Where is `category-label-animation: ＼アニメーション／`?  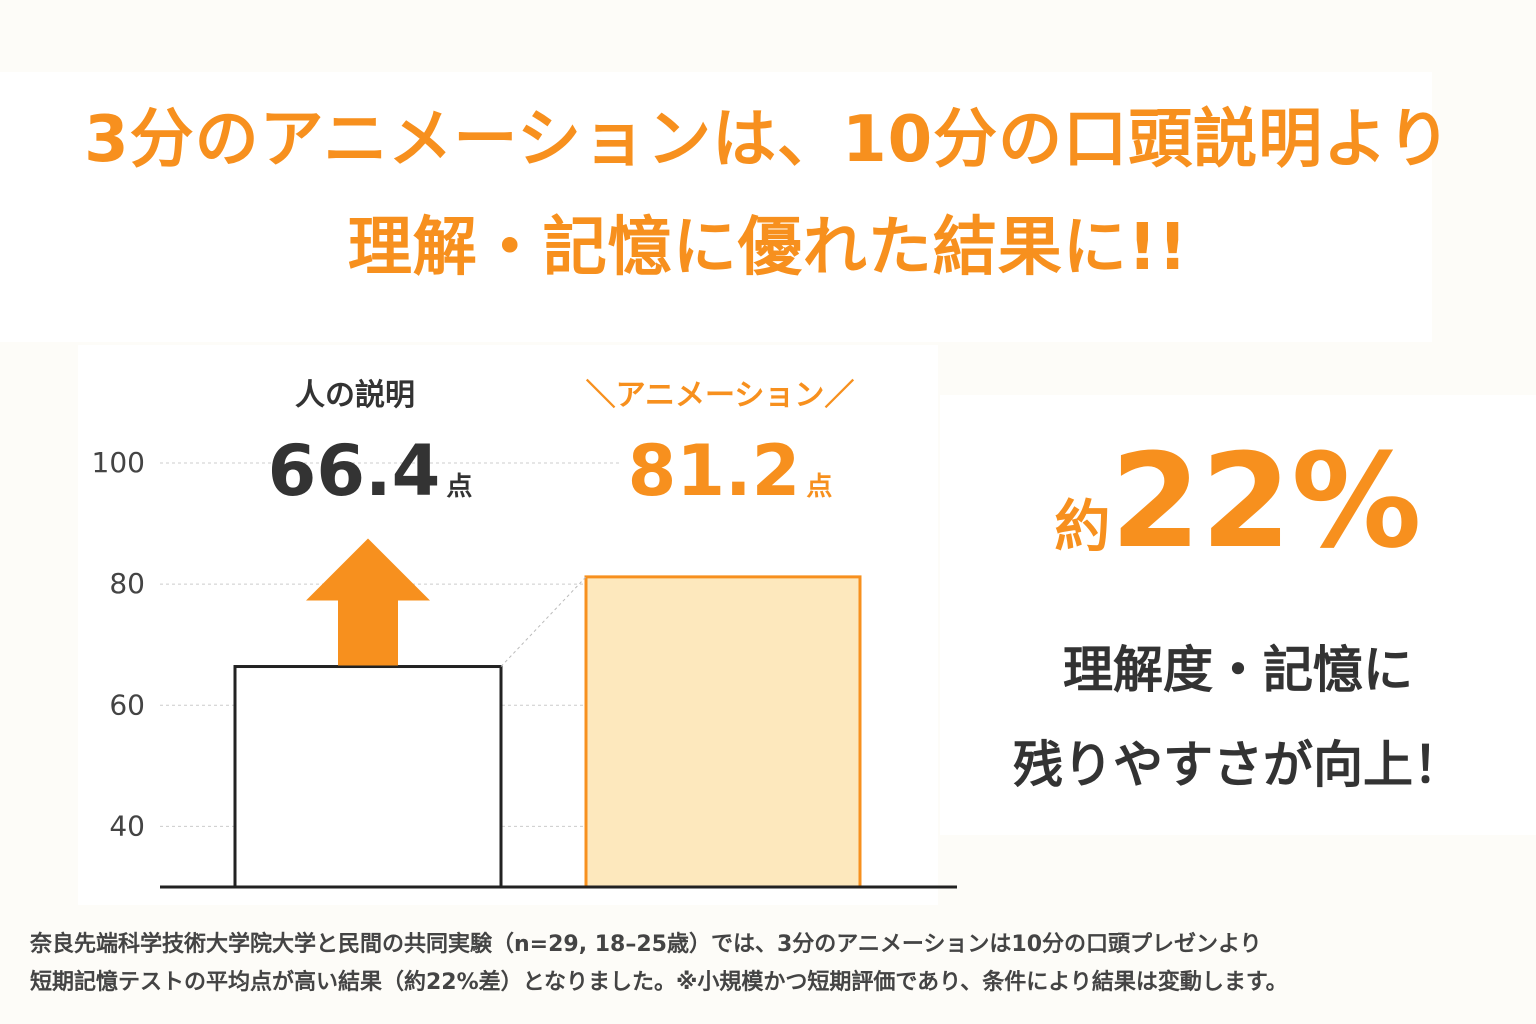
category-label-animation: ＼アニメーション／ is located at coordinates (720, 395).